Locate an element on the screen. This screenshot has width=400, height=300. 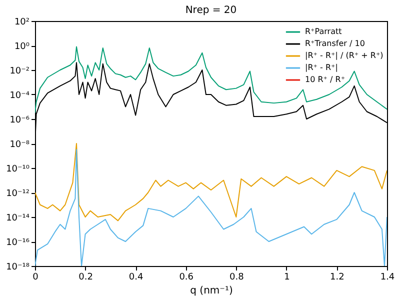
legend-label: R⁺Transfer / 10 is located at coordinates (335, 43).